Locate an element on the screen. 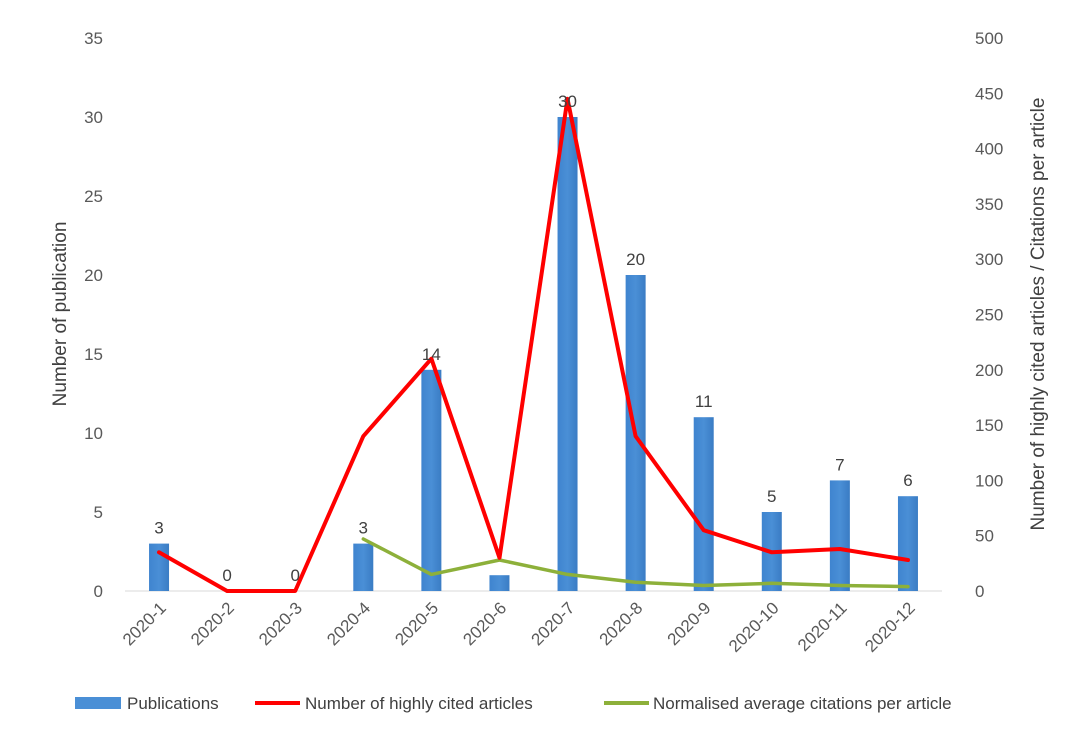 The height and width of the screenshot is (734, 1069). legend-label: Normalised average citations per article is located at coordinates (802, 703).